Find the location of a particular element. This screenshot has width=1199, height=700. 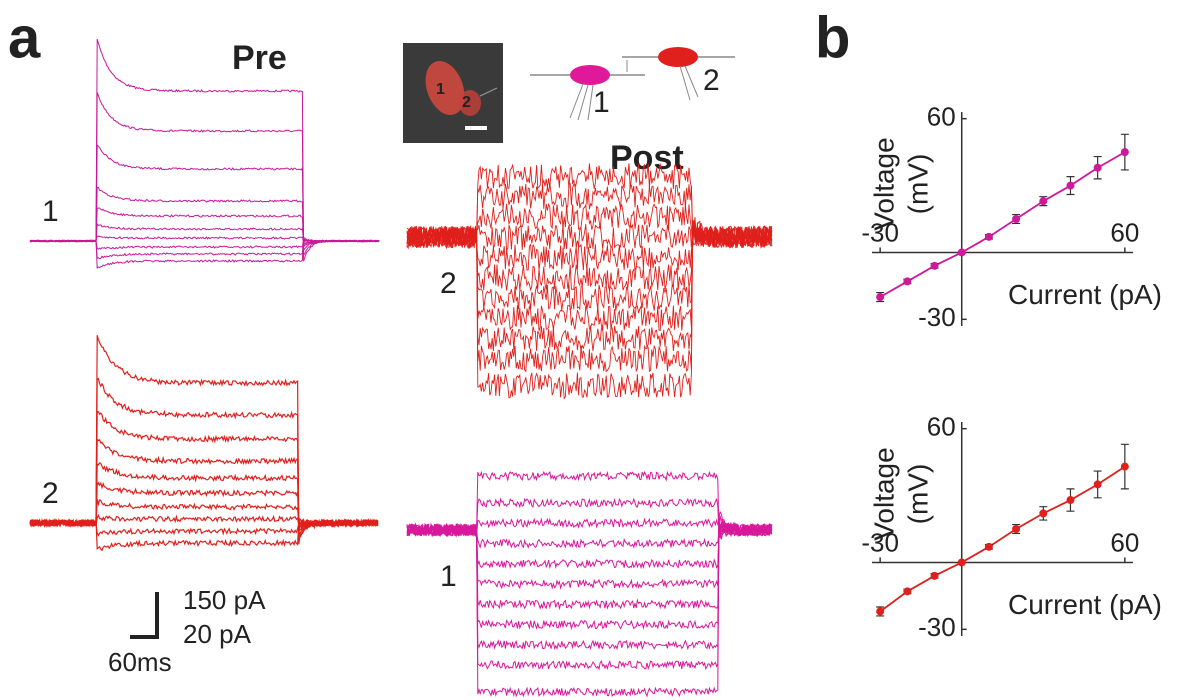

panel-label: b is located at coordinates (832, 37).